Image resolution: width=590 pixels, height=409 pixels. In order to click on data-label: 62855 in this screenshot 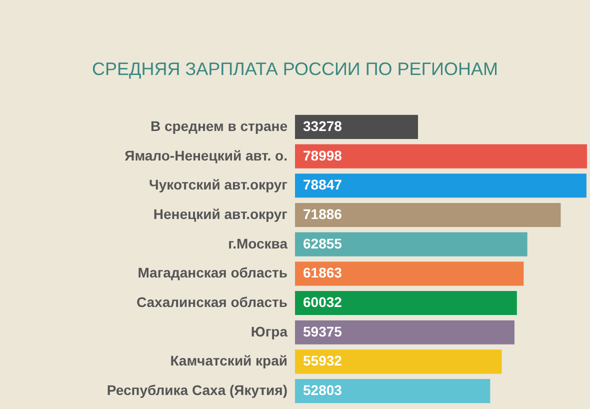, I will do `click(322, 243)`.